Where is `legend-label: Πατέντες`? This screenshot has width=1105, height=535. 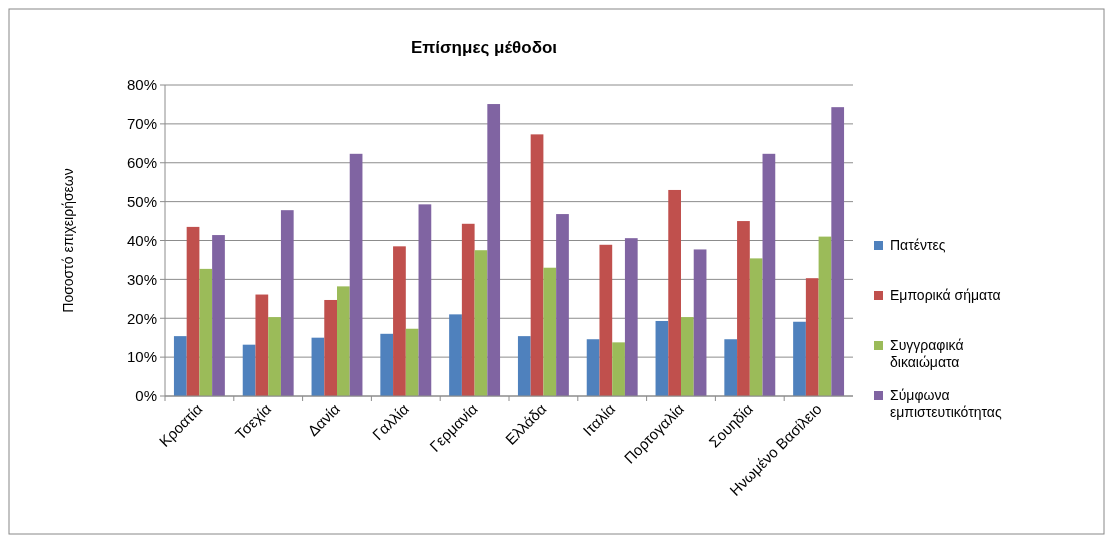 legend-label: Πατέντες is located at coordinates (918, 245).